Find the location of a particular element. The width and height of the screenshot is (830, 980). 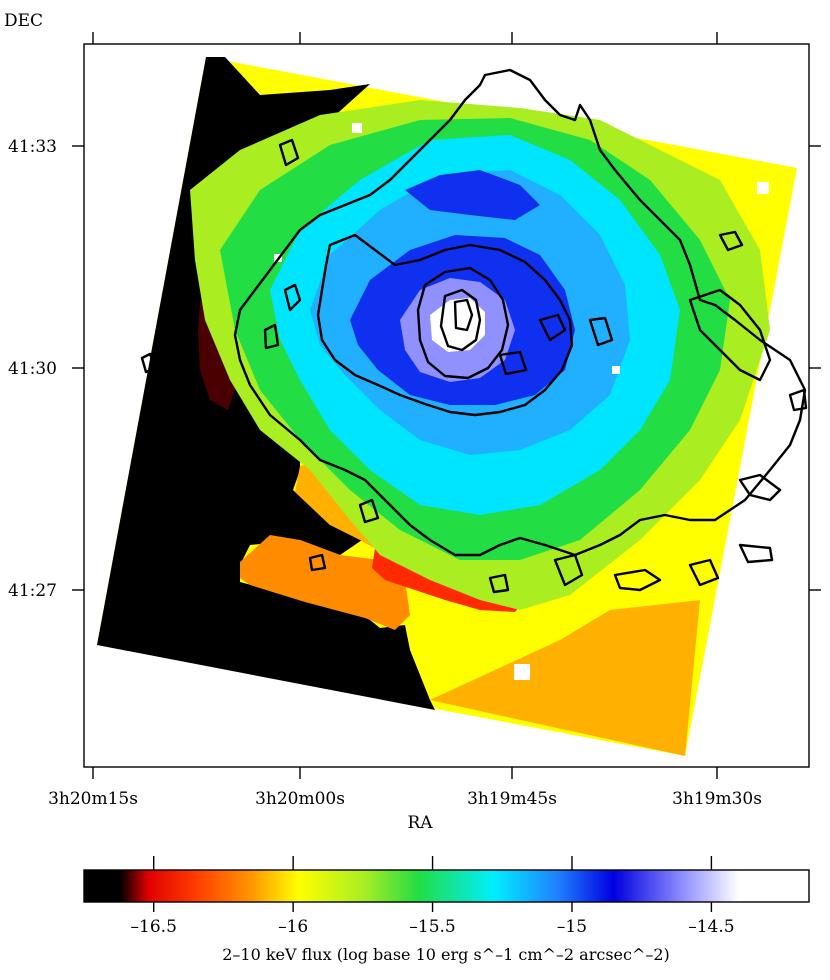

colorbar-tick-label: –16.5 is located at coordinates (154, 927).